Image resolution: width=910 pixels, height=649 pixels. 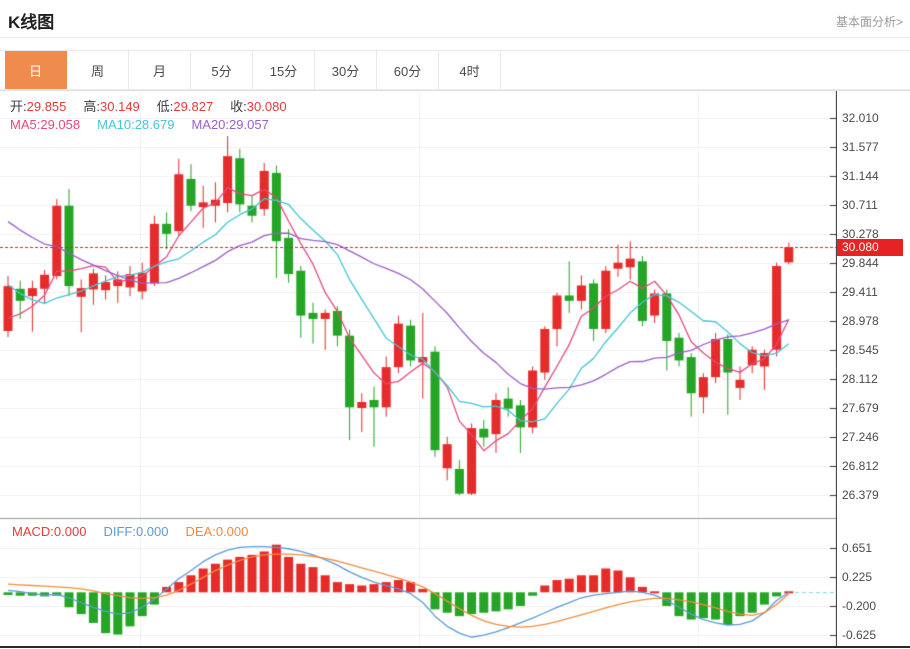 What do you see at coordinates (860, 321) in the screenshot?
I see `price-axis-label: 28.978` at bounding box center [860, 321].